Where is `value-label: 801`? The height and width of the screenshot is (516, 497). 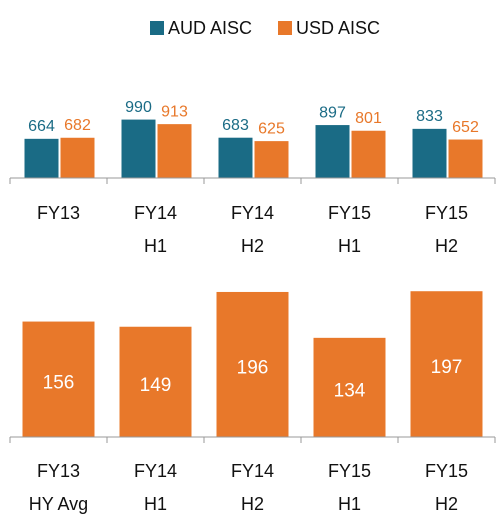 value-label: 801 is located at coordinates (368, 118).